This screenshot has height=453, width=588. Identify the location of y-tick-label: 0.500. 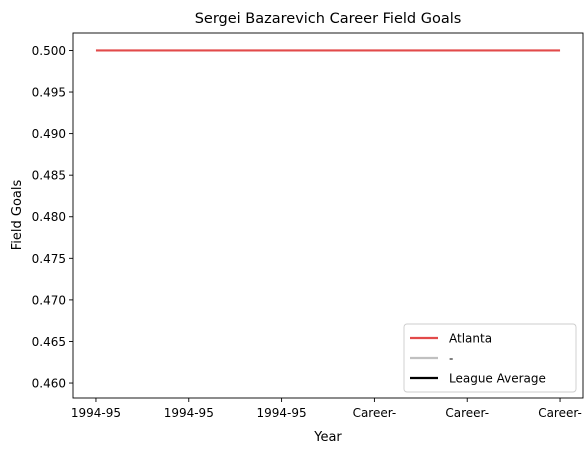
(49, 51).